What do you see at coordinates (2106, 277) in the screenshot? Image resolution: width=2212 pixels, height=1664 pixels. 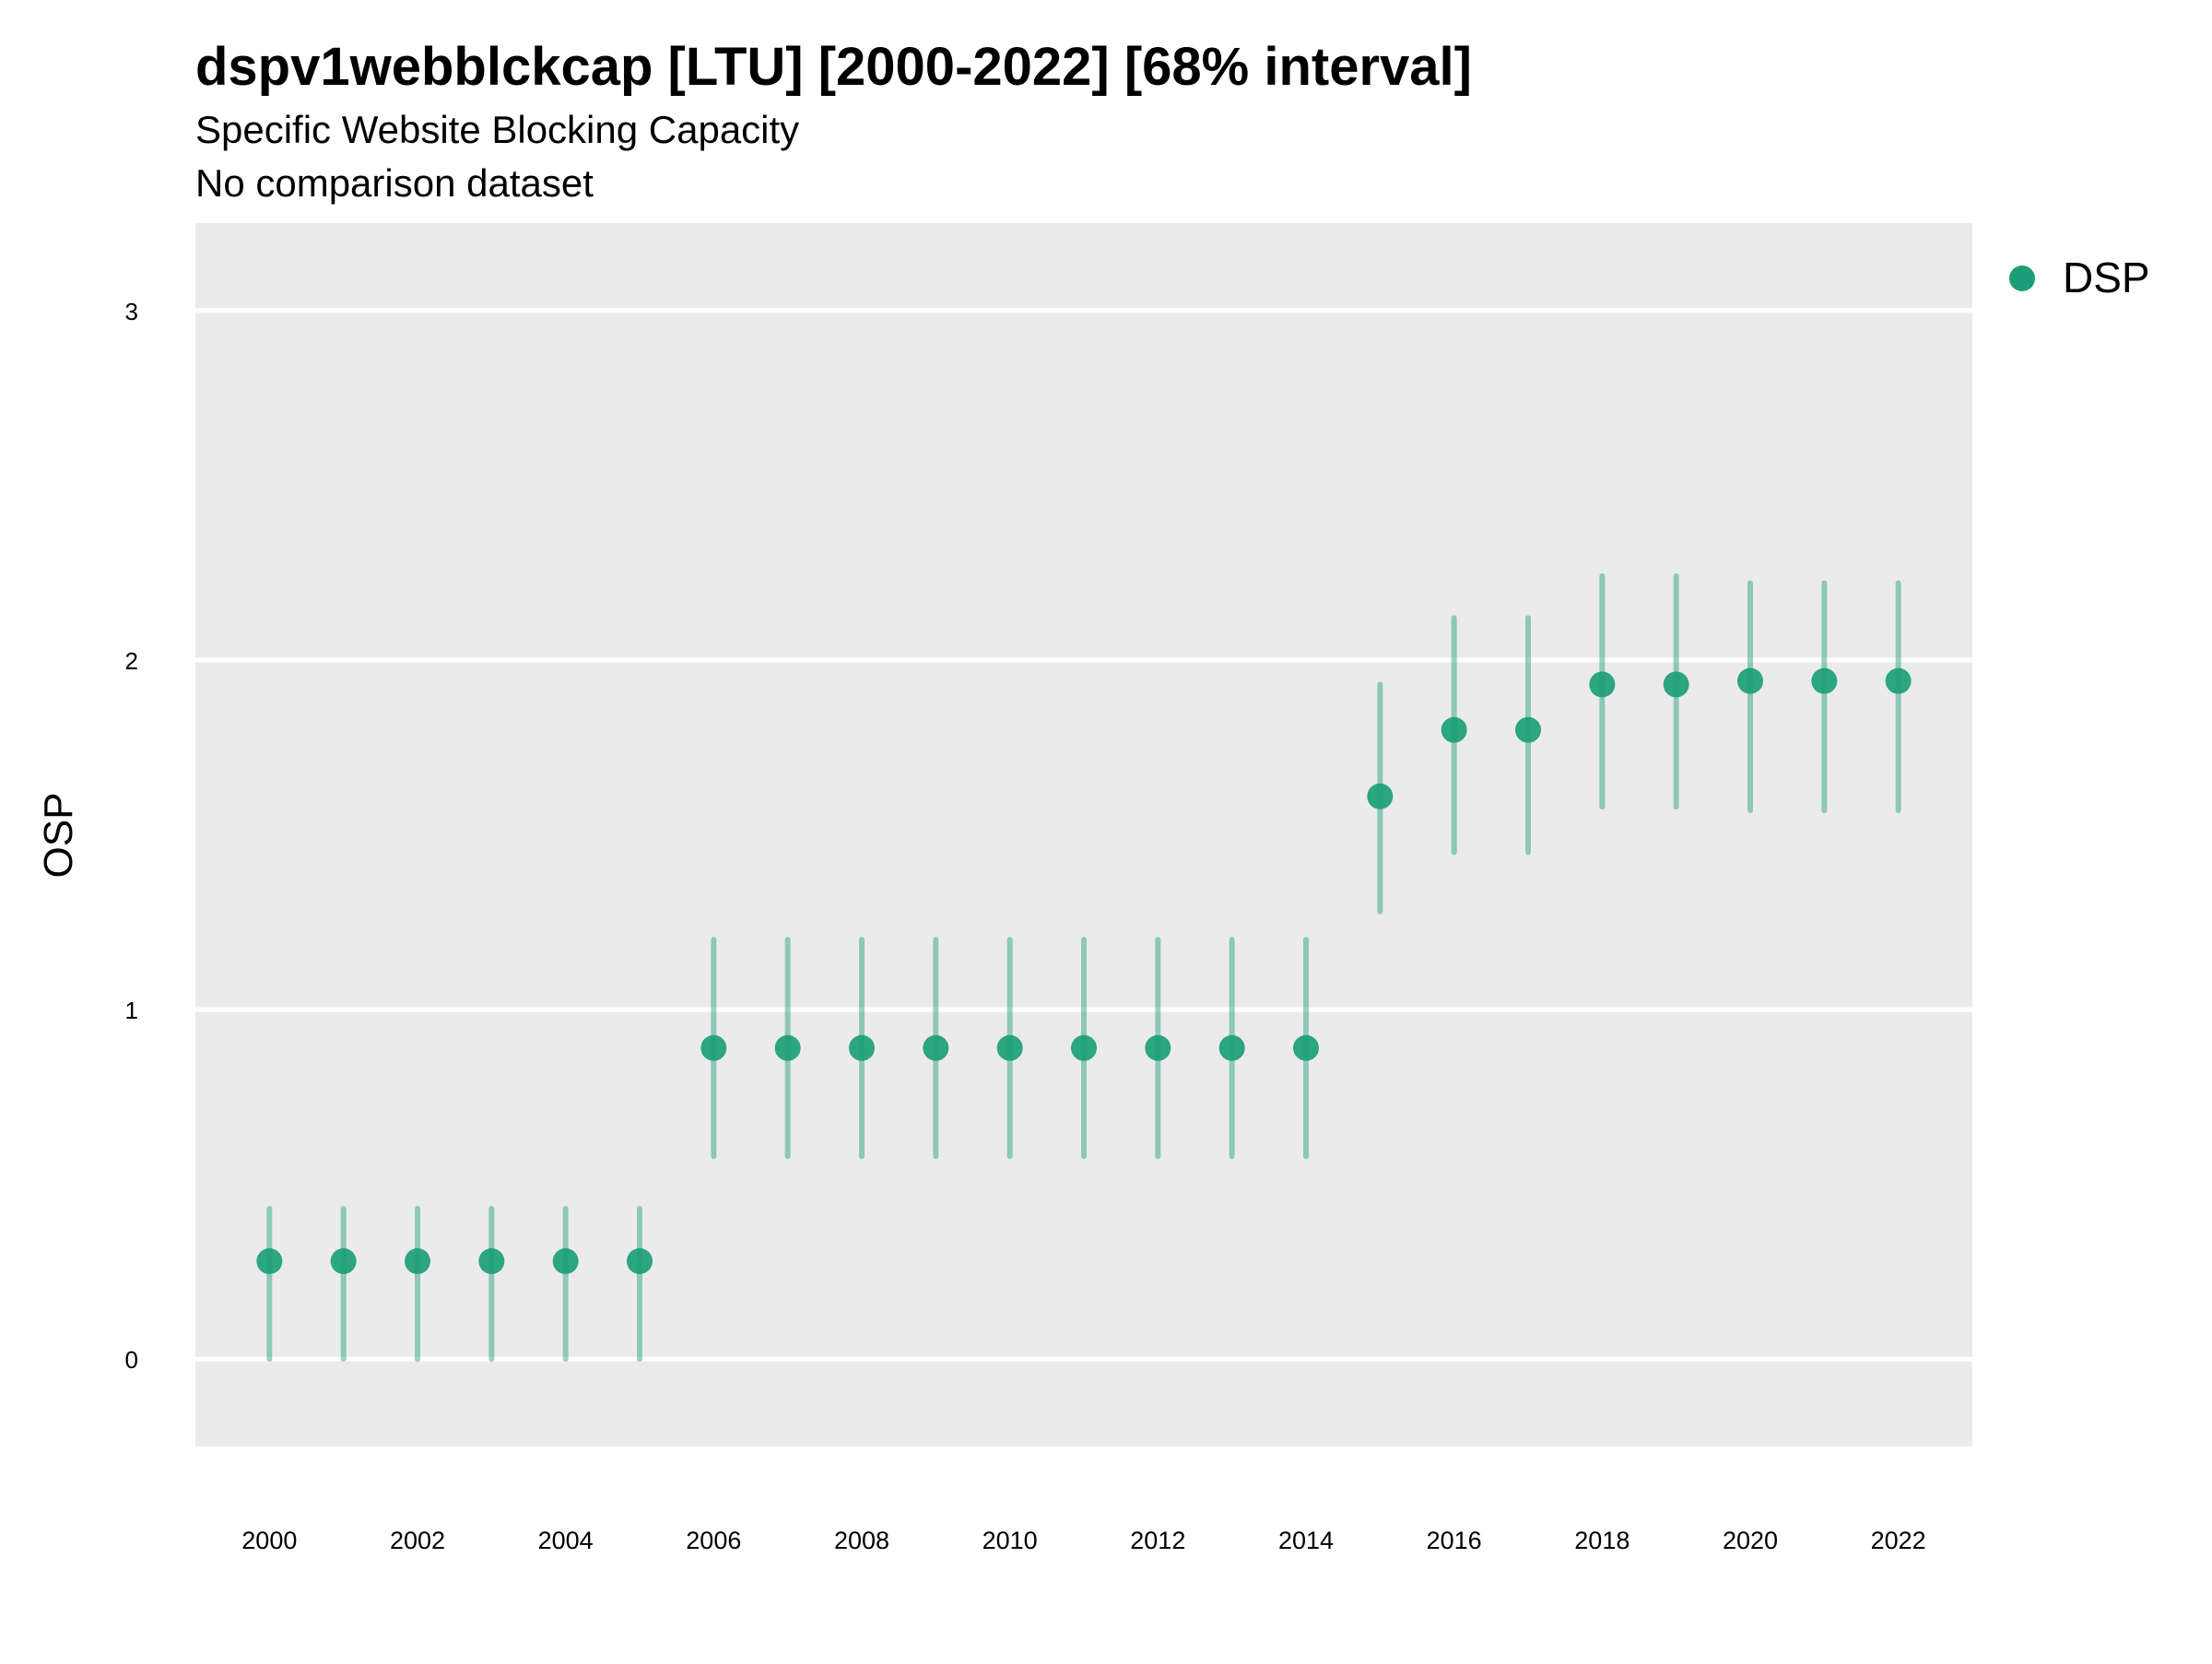 I see `legend-label: DSP` at bounding box center [2106, 277].